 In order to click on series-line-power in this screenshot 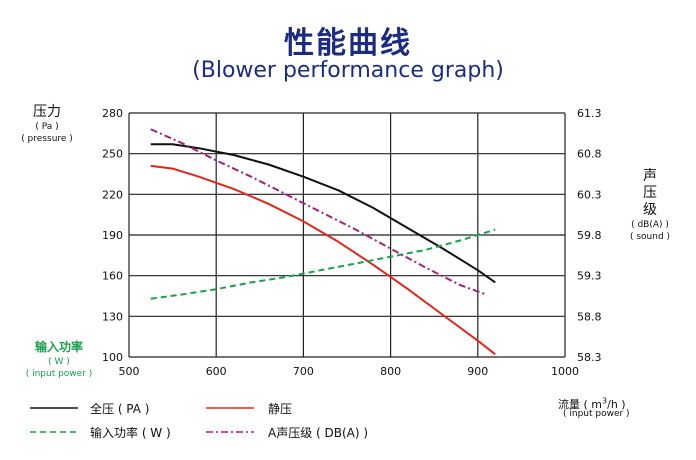, I will do `click(323, 264)`.